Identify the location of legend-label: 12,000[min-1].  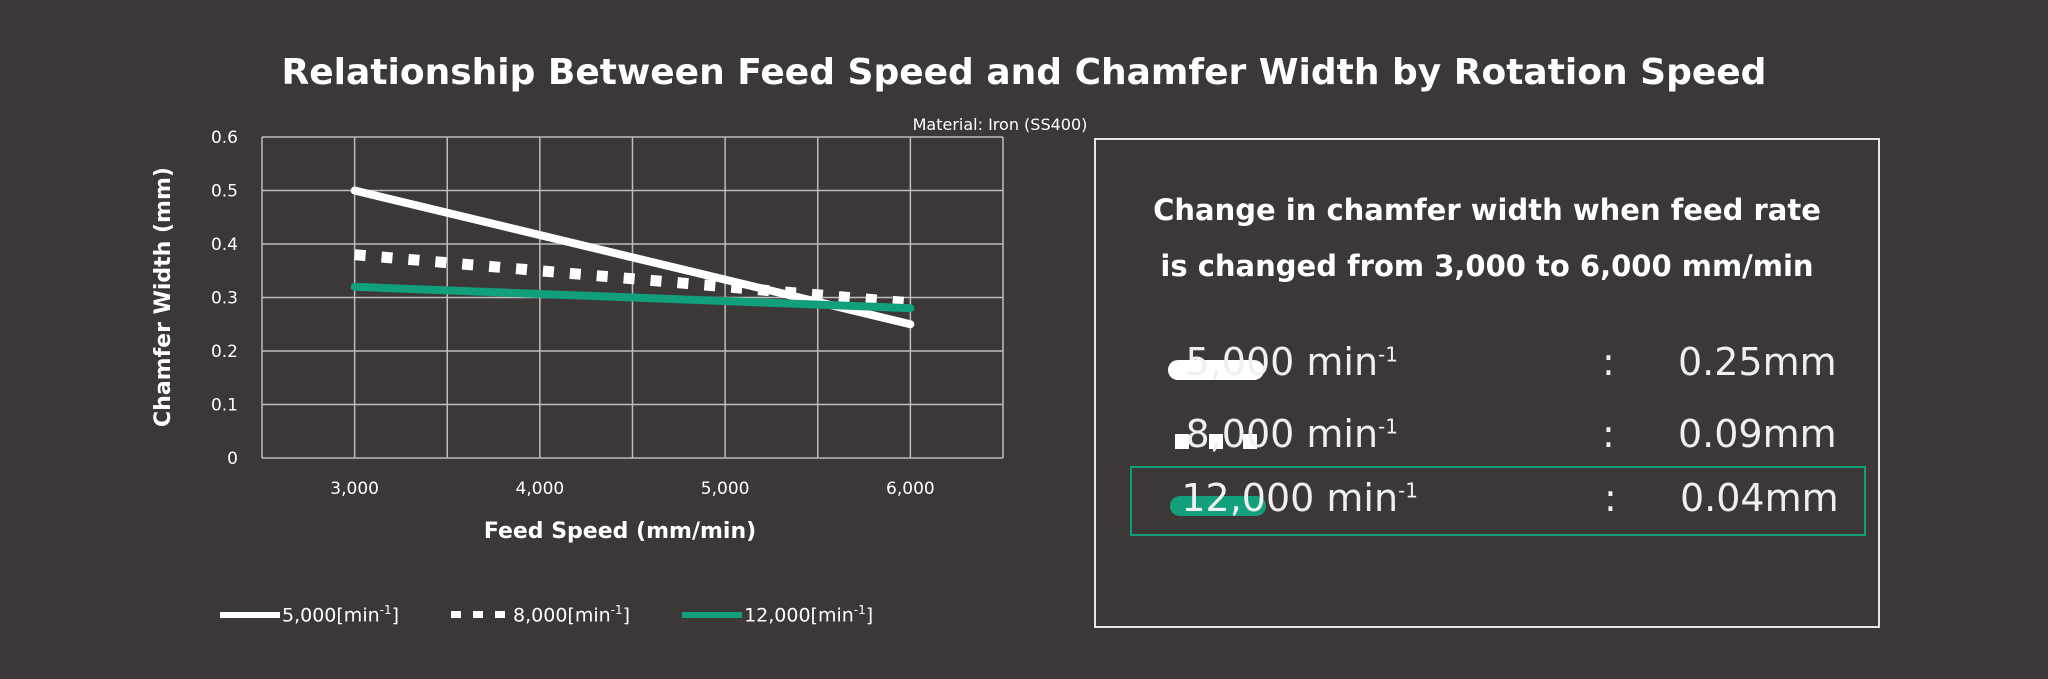
(809, 615).